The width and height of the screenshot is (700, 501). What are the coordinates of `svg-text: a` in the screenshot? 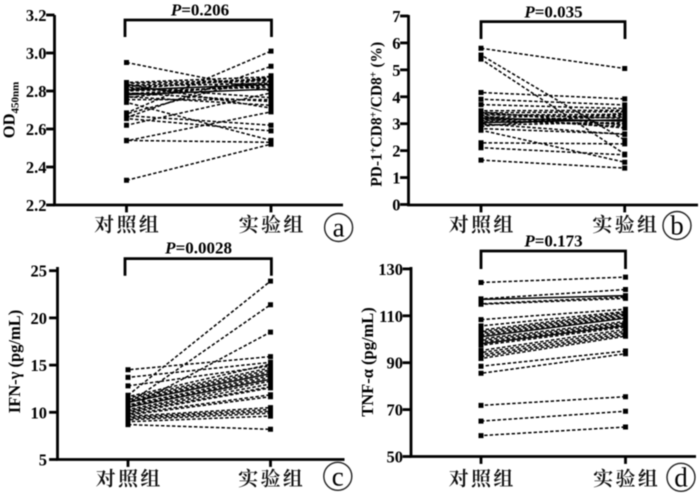 It's located at (339, 228).